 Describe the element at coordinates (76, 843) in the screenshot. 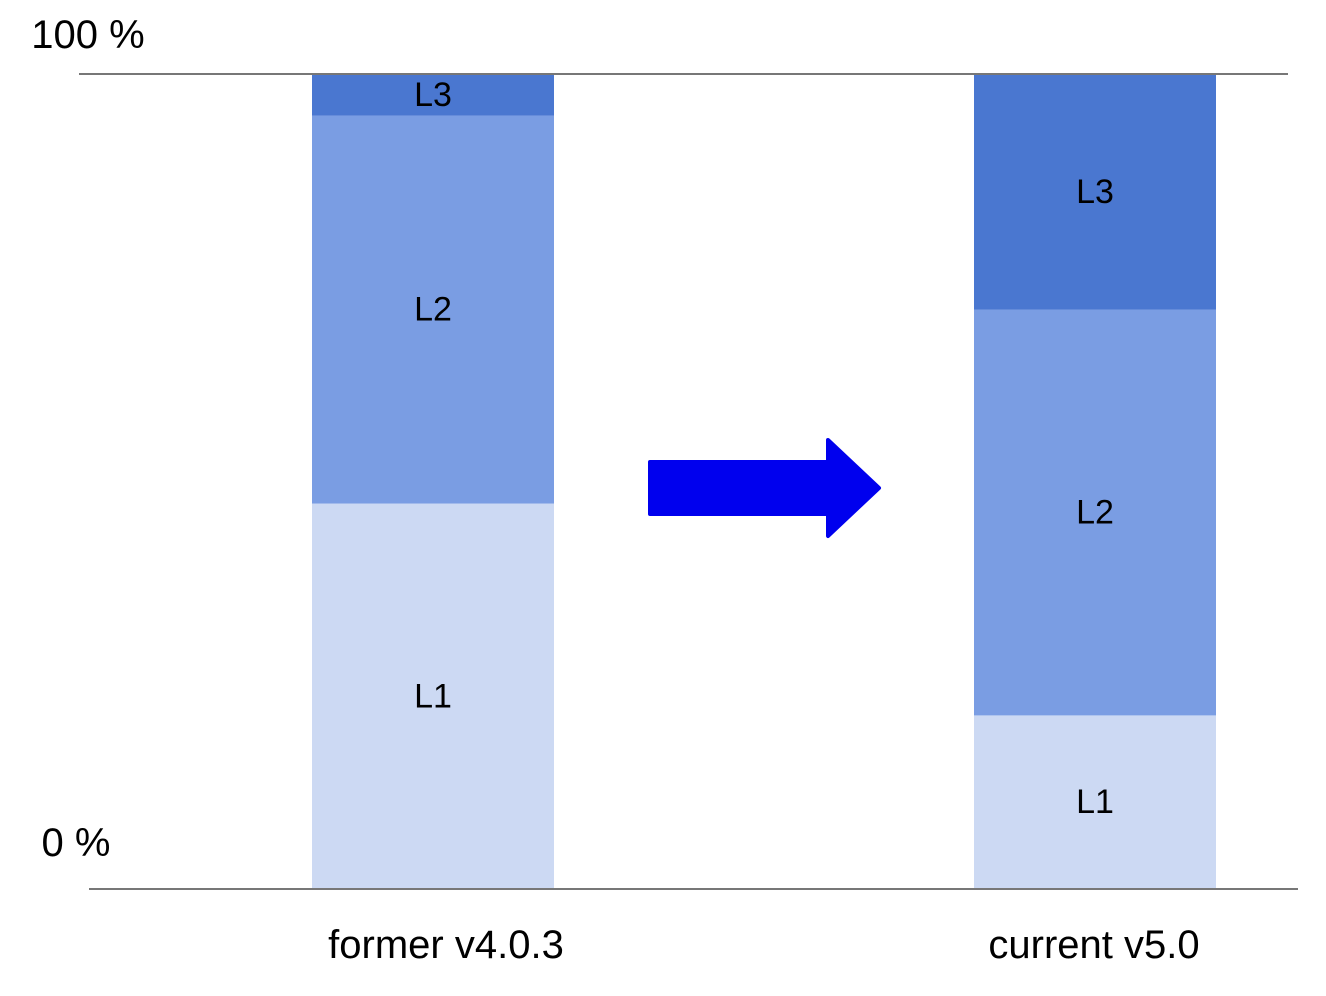

I see `y-tick-label-0: 0 %` at that location.